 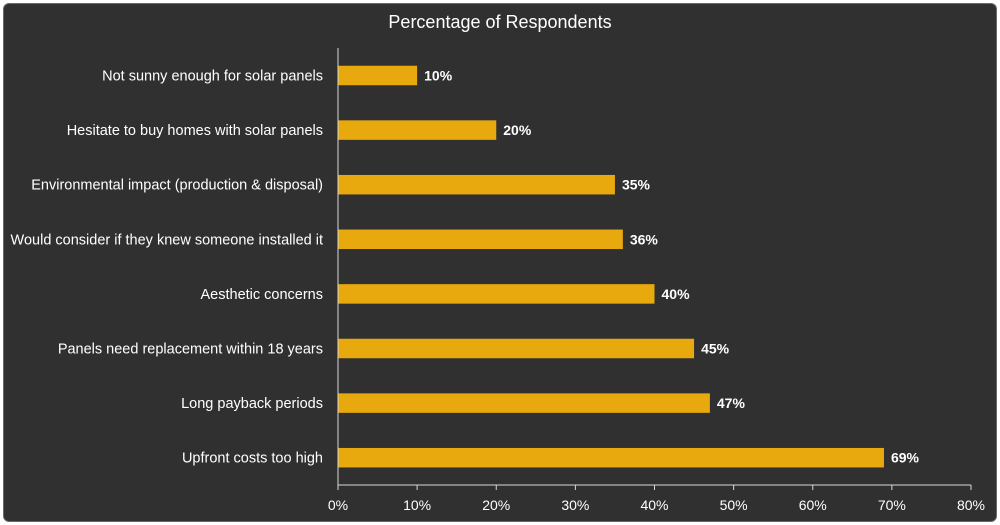 I want to click on x-tick-label: 50%, so click(x=734, y=505).